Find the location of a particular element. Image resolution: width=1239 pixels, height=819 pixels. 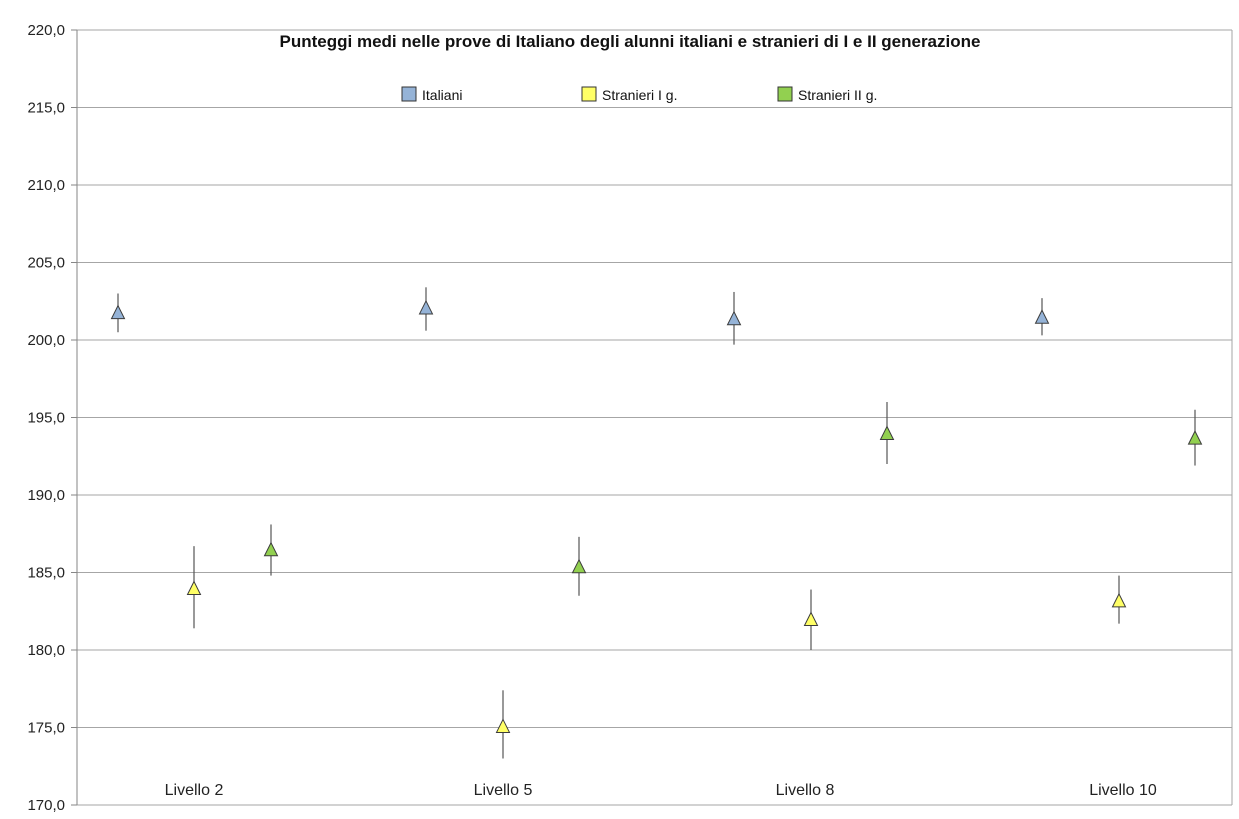

y-tick-label: 175,0 is located at coordinates (46, 728).